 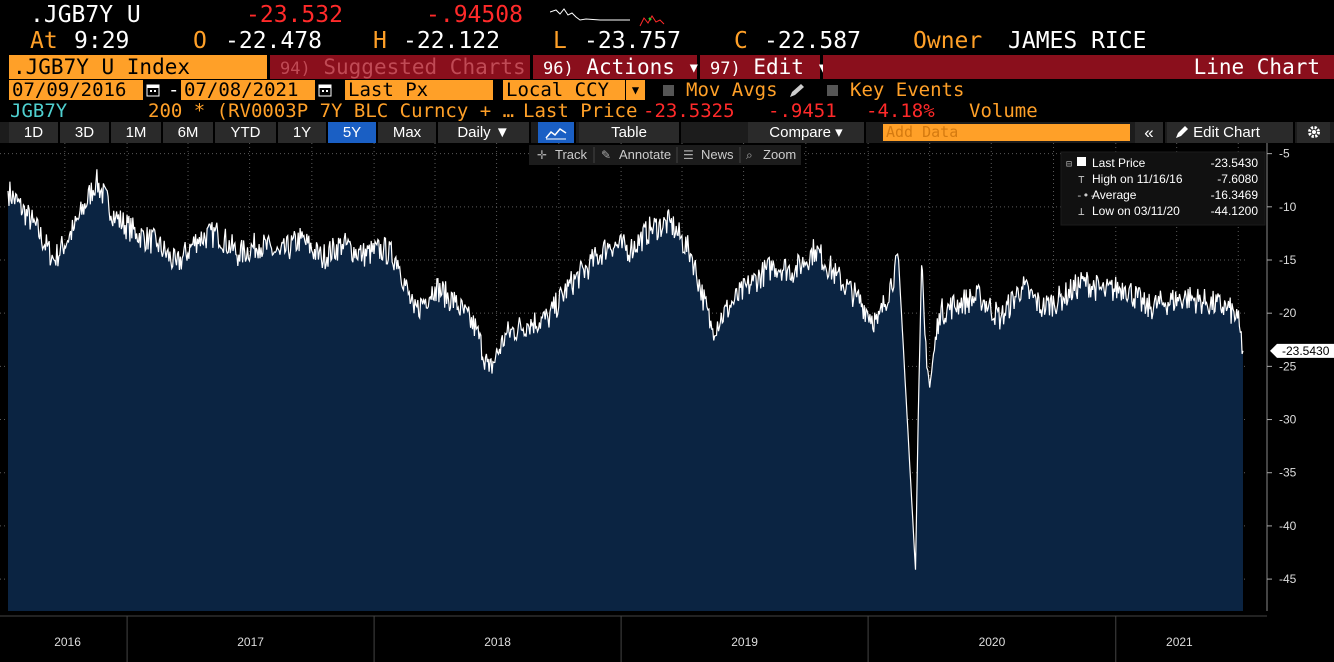 I want to click on end-date-field: 07/08/2021, so click(x=248, y=90).